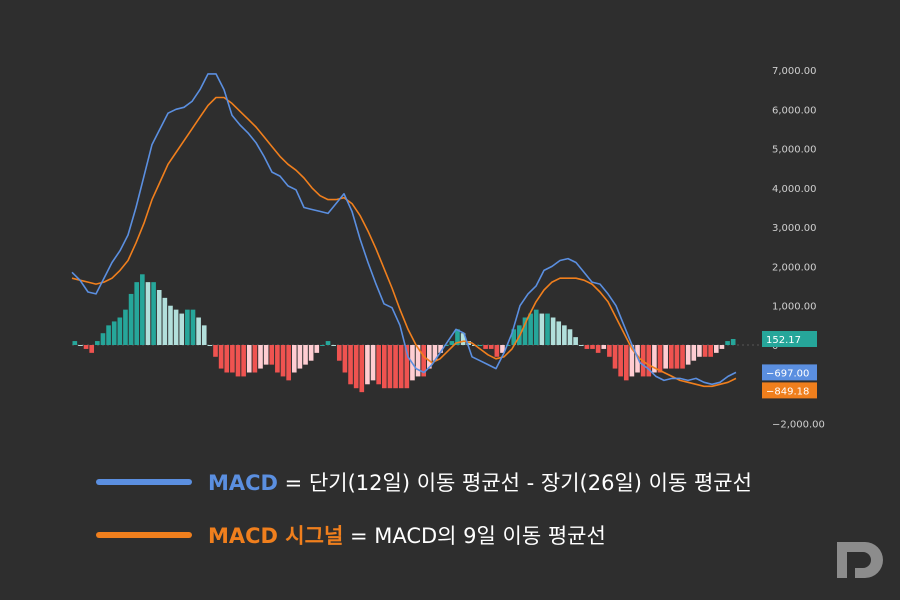 This screenshot has width=900, height=600. I want to click on y-tick-label: 1,000.00, so click(794, 307).